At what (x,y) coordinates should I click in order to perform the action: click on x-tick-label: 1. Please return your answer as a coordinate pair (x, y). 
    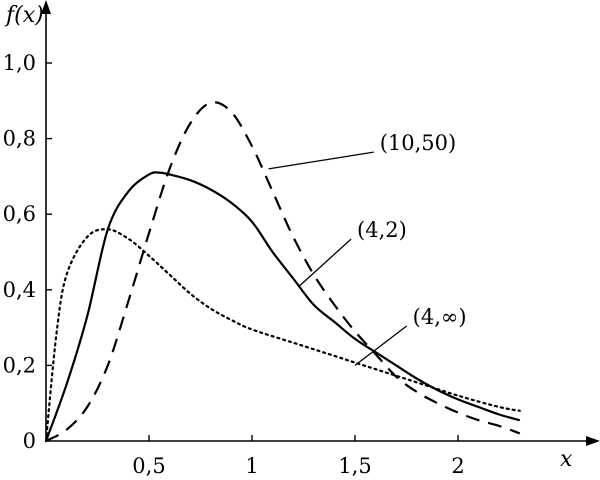
    Looking at the image, I should click on (251, 466).